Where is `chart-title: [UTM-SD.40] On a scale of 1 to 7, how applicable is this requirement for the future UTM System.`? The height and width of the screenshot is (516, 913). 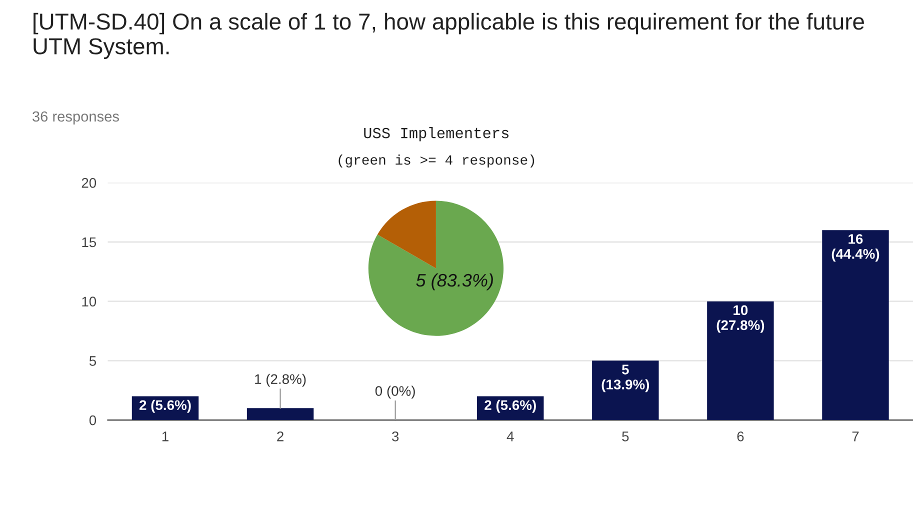 chart-title: [UTM-SD.40] On a scale of 1 to 7, how applicable is this requirement for the future UTM System. is located at coordinates (449, 35).